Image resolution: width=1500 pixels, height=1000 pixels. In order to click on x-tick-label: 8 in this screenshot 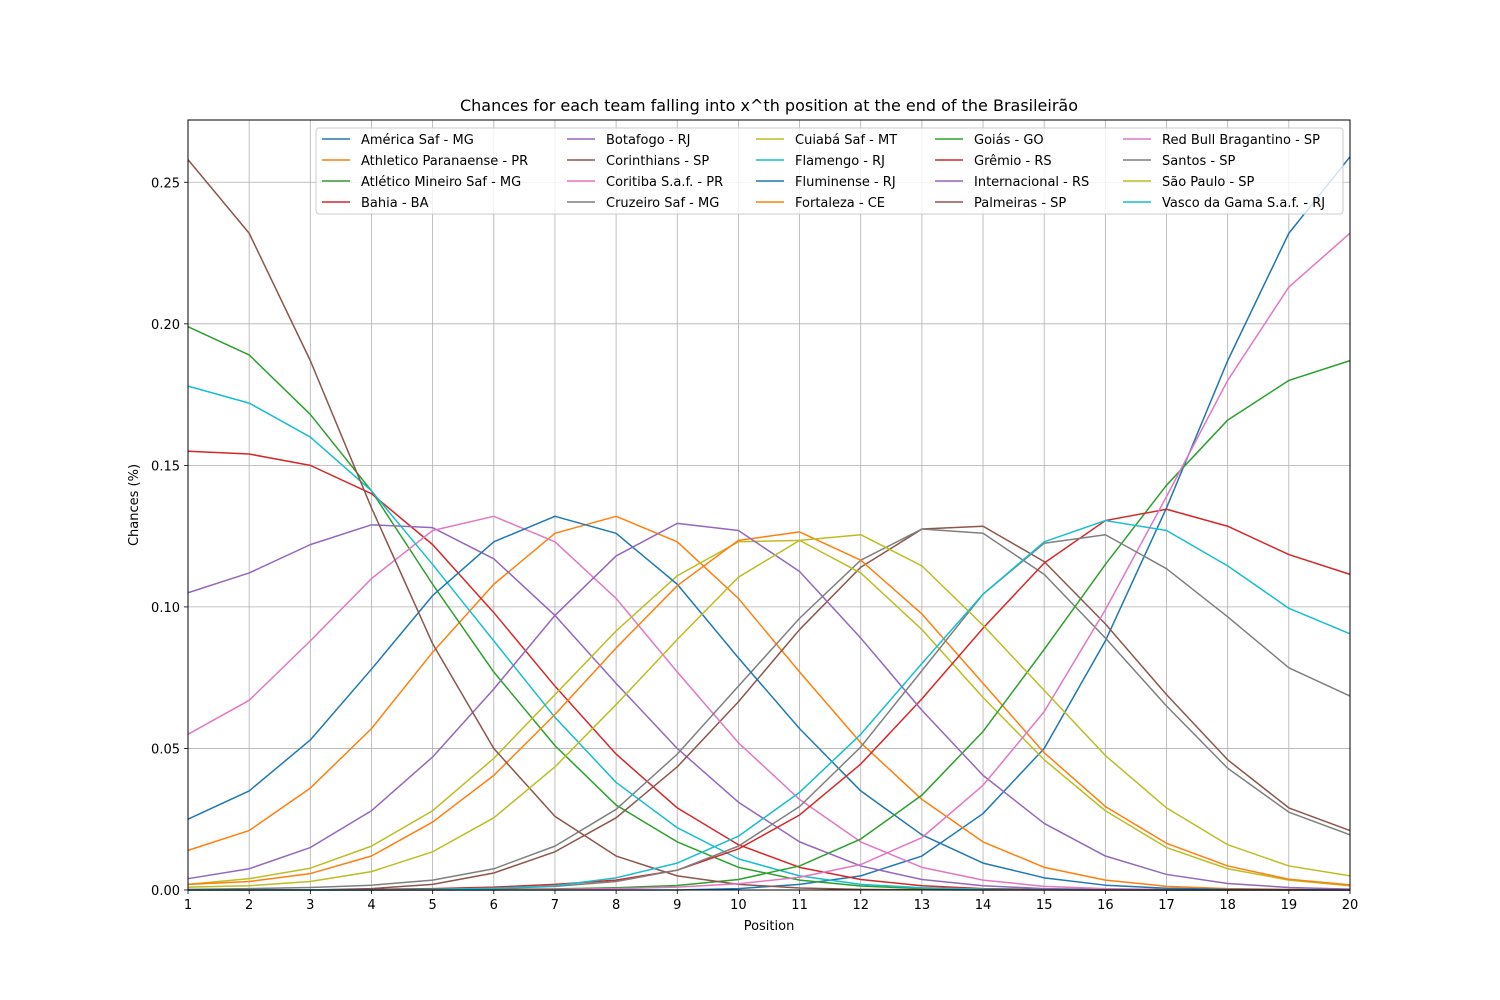, I will do `click(616, 905)`.